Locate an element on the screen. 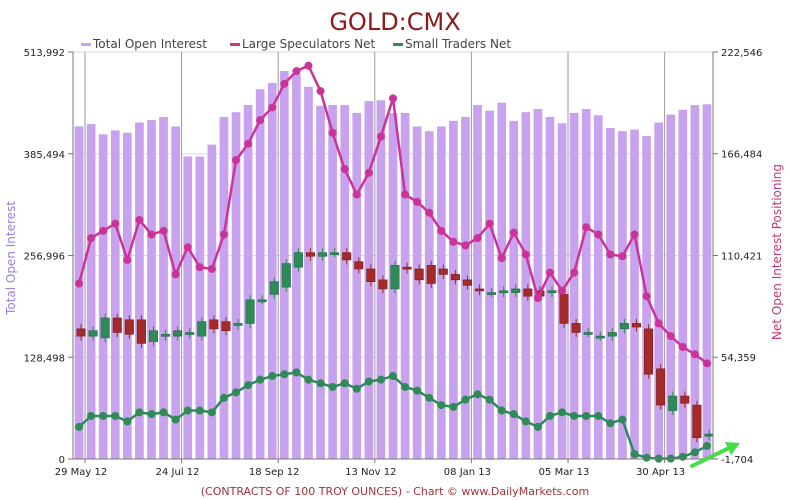  x-tick-label: 30 Apr 13 is located at coordinates (660, 472).